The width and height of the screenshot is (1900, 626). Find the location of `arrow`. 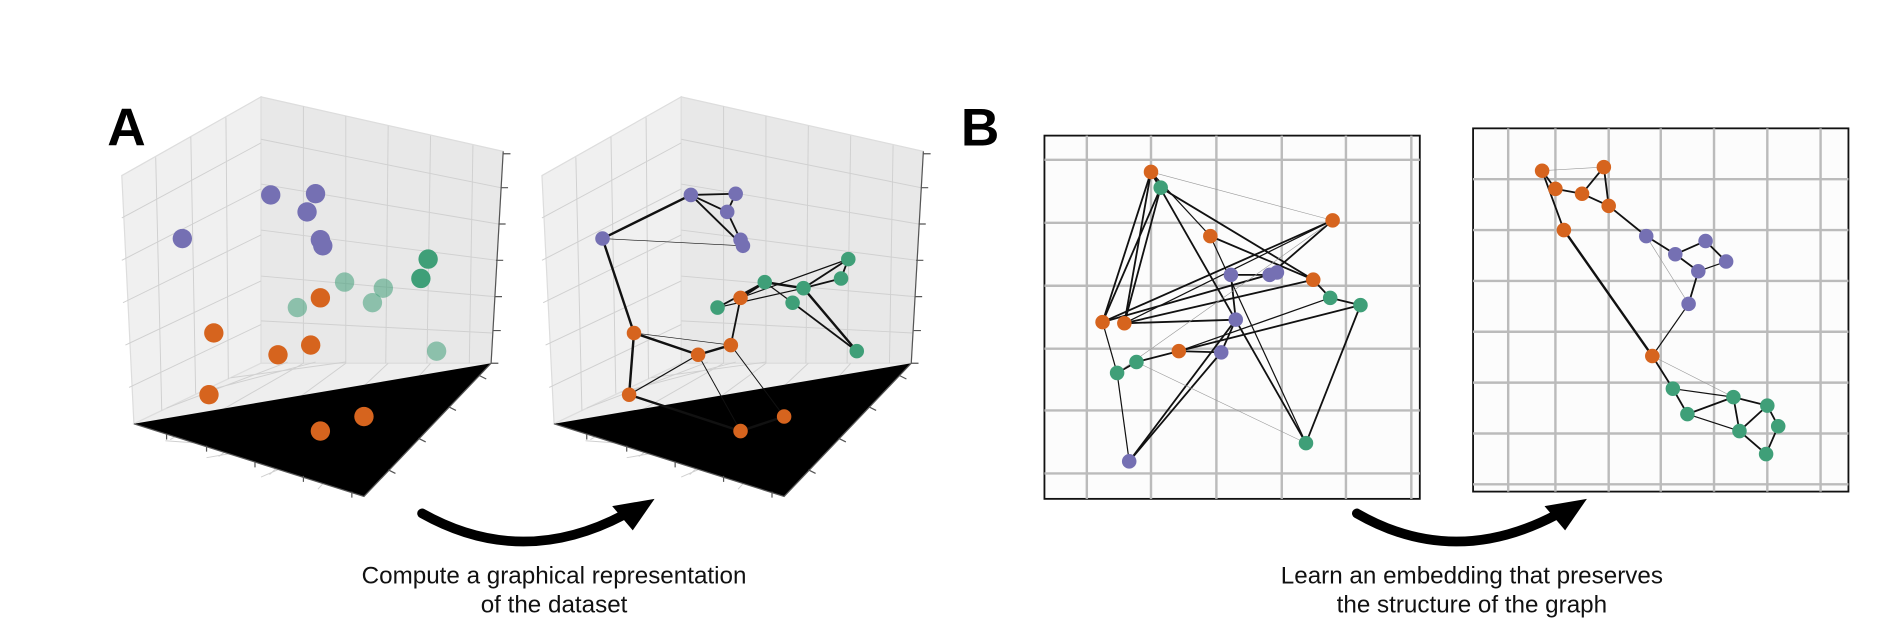

arrow is located at coordinates (989, 527).